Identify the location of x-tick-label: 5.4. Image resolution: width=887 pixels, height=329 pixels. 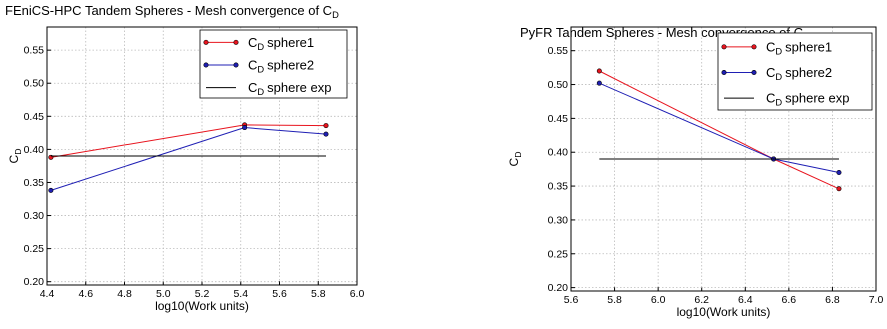
(240, 294).